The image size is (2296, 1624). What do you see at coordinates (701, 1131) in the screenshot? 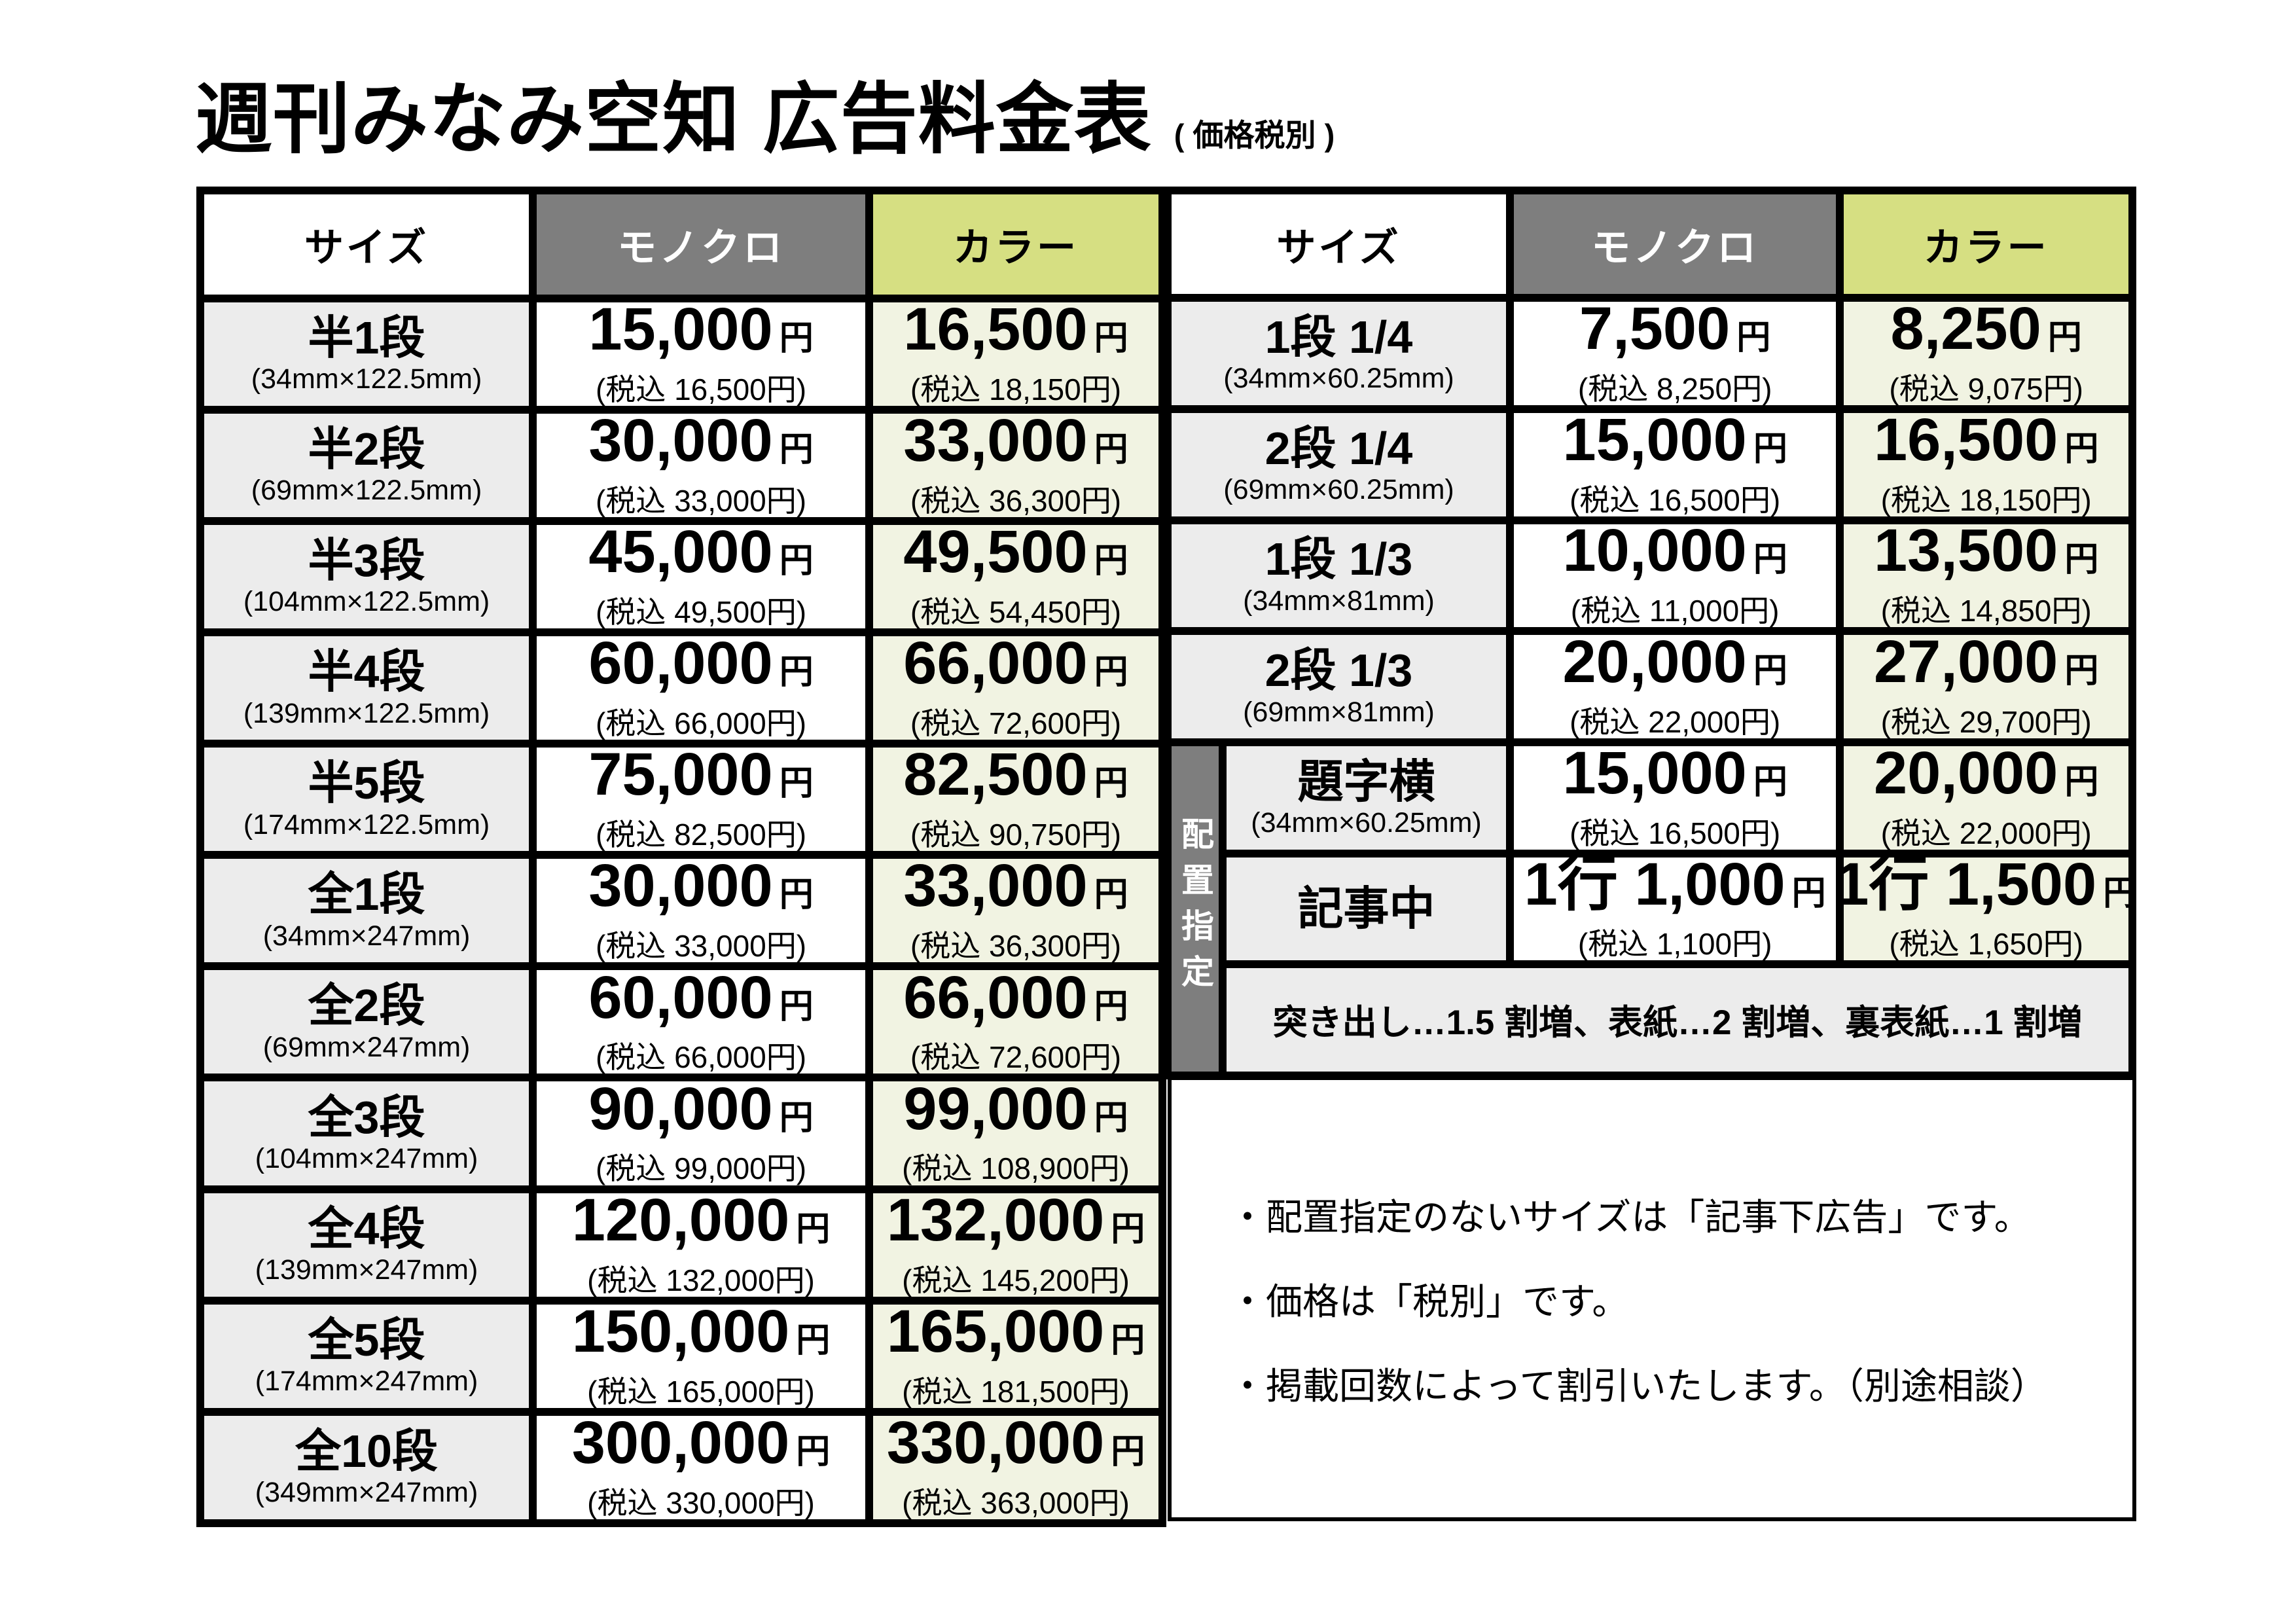
I see `mono-price-cell: 90,000 円 (税込 99,000円)` at bounding box center [701, 1131].